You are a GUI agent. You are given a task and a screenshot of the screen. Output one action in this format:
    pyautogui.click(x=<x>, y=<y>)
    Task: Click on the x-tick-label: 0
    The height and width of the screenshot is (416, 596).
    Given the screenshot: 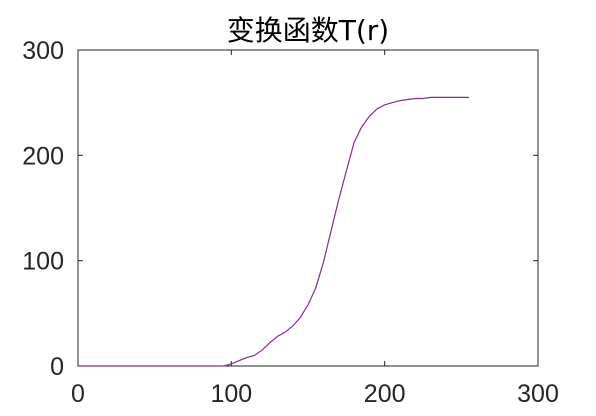 What is the action you would take?
    pyautogui.click(x=78, y=394)
    